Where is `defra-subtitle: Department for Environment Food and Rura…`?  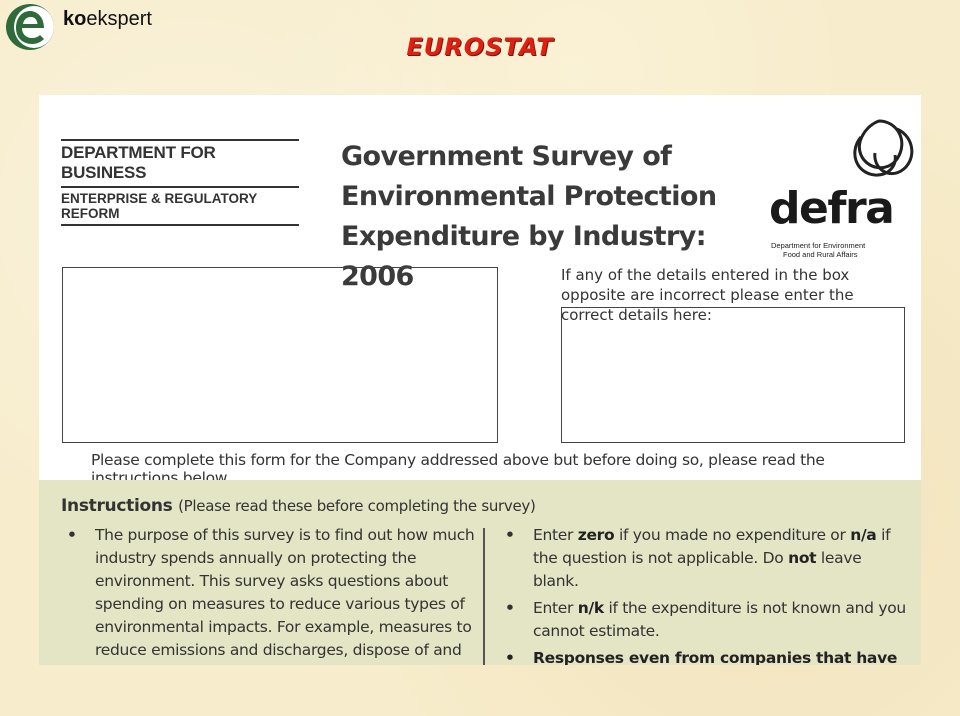
defra-subtitle: Department for Environment Food and Rura… is located at coordinates (818, 250).